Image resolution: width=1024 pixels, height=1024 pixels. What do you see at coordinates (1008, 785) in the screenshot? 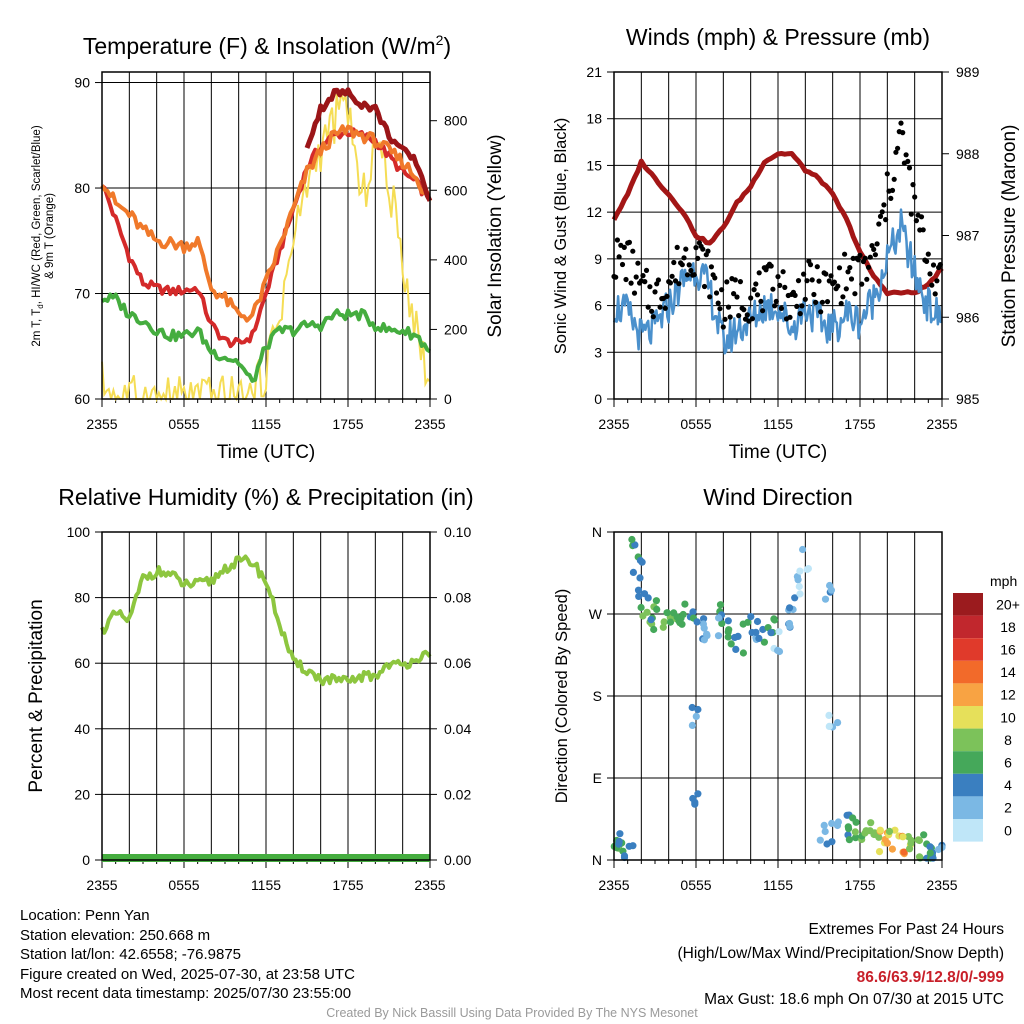
I see `colorbar-label: 4` at bounding box center [1008, 785].